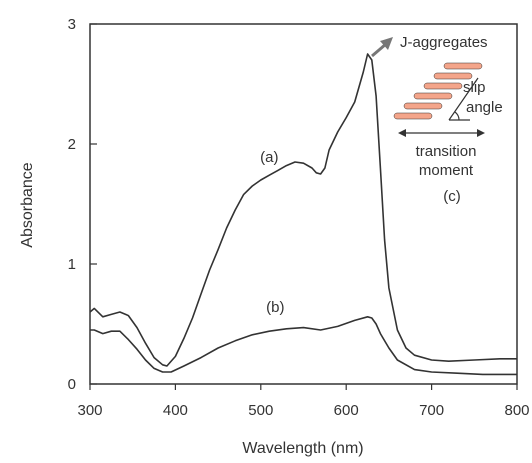 The width and height of the screenshot is (532, 463). Describe the element at coordinates (72, 144) in the screenshot. I see `y-tick-label: 2` at that location.